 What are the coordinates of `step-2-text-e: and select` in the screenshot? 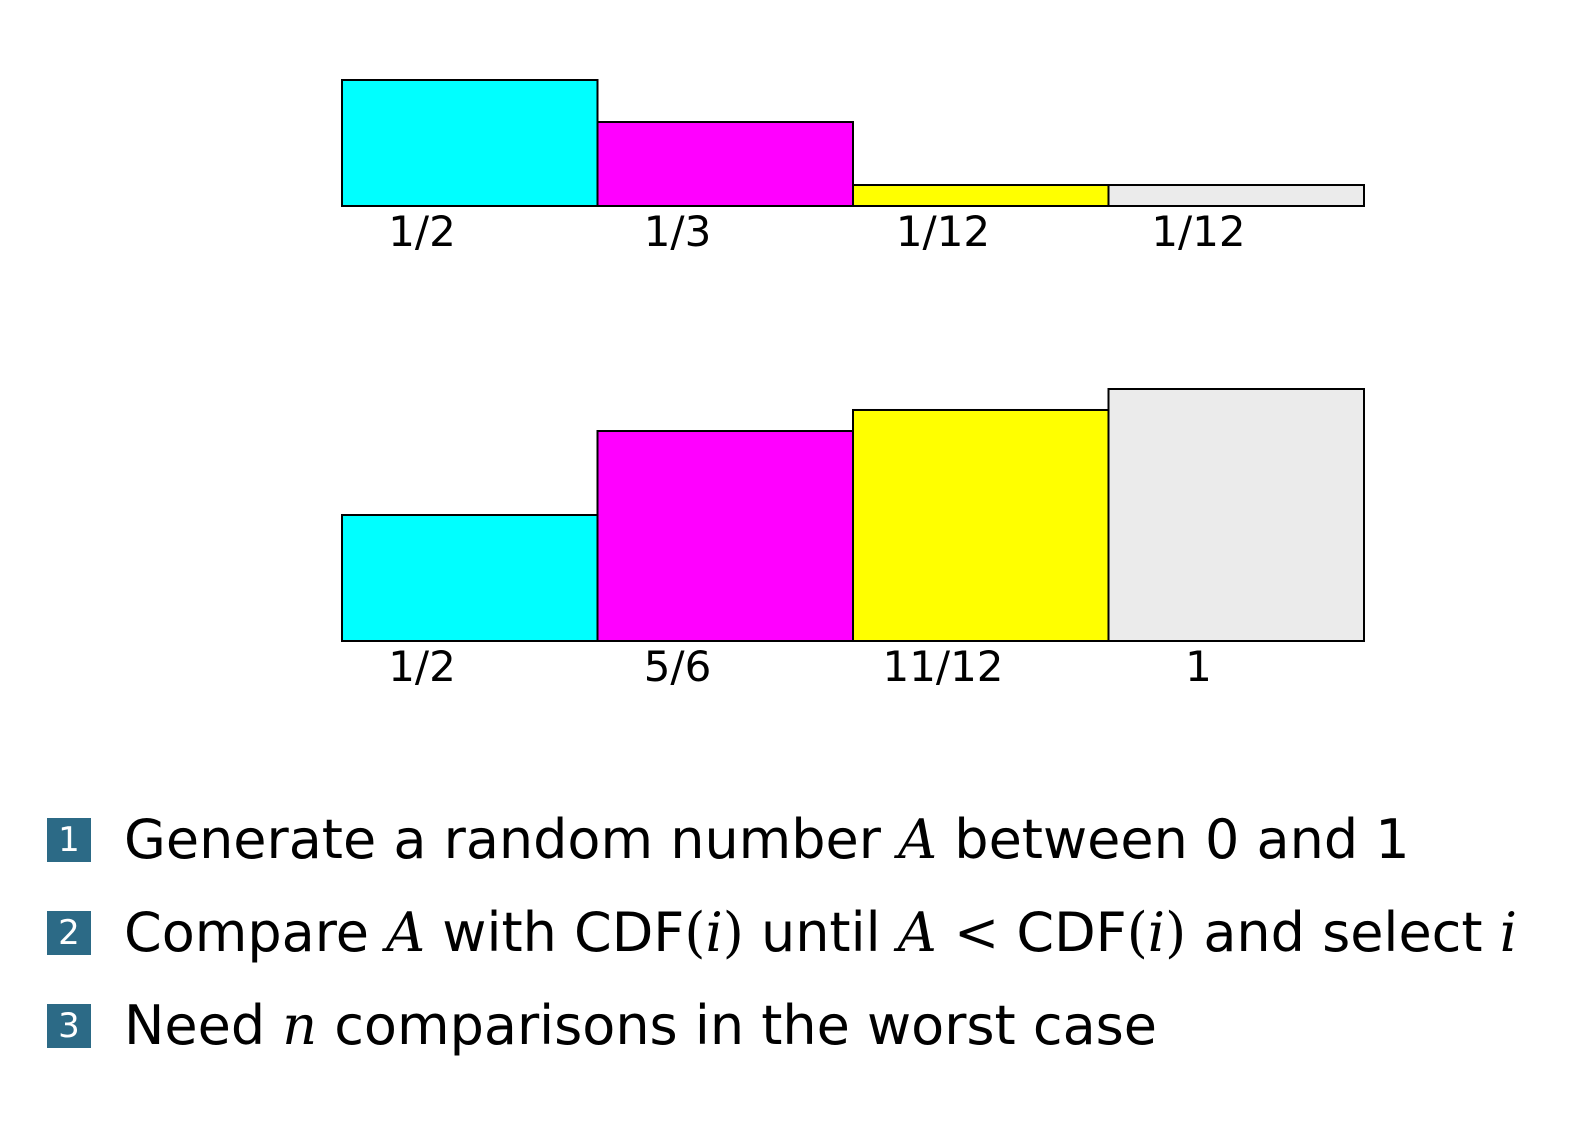 It's located at (1343, 932).